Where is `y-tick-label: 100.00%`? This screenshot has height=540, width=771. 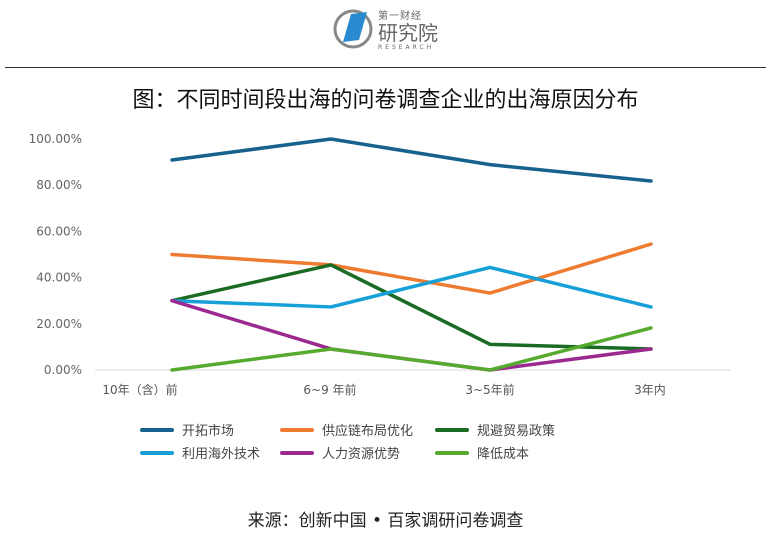
y-tick-label: 100.00% is located at coordinates (55, 139).